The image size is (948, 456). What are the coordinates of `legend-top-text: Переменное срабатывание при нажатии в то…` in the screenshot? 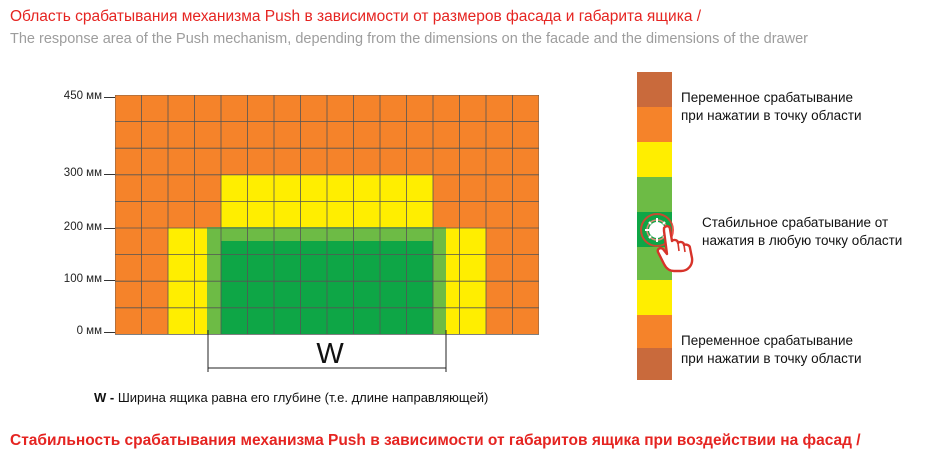 It's located at (771, 107).